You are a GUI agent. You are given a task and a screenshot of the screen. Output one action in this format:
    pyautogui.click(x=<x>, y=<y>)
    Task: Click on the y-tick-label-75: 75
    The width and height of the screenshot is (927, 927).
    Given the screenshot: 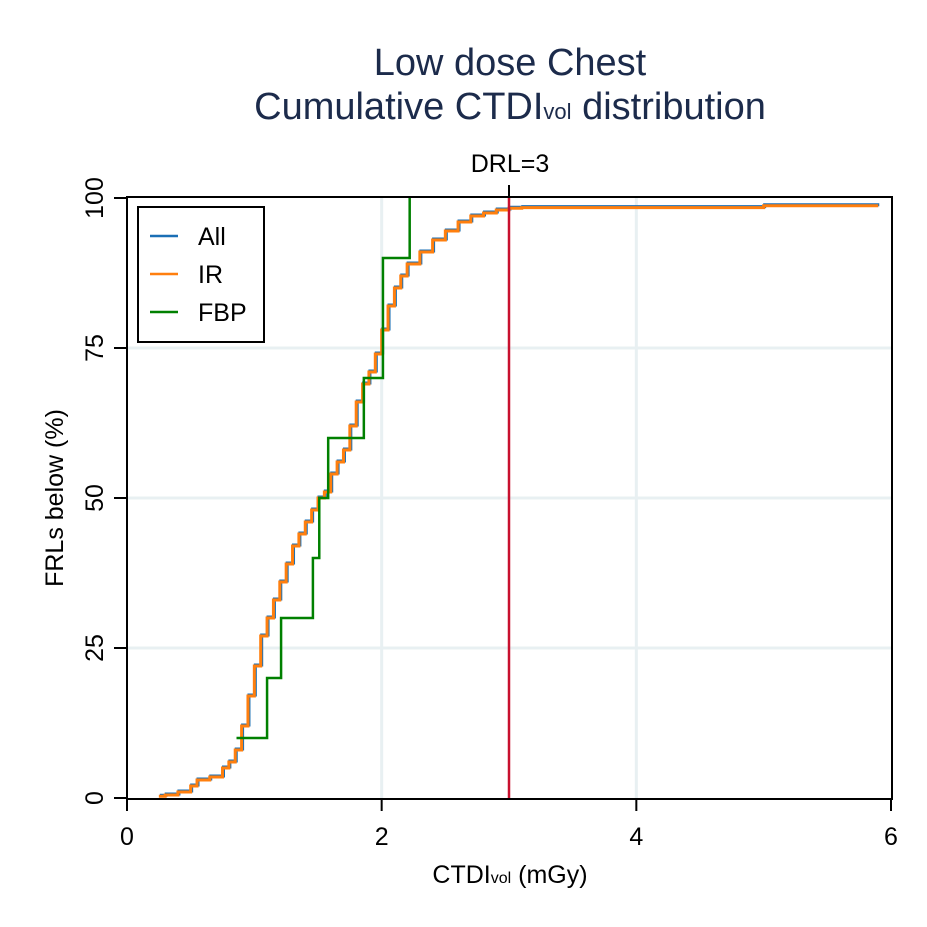 What is the action you would take?
    pyautogui.click(x=95, y=348)
    